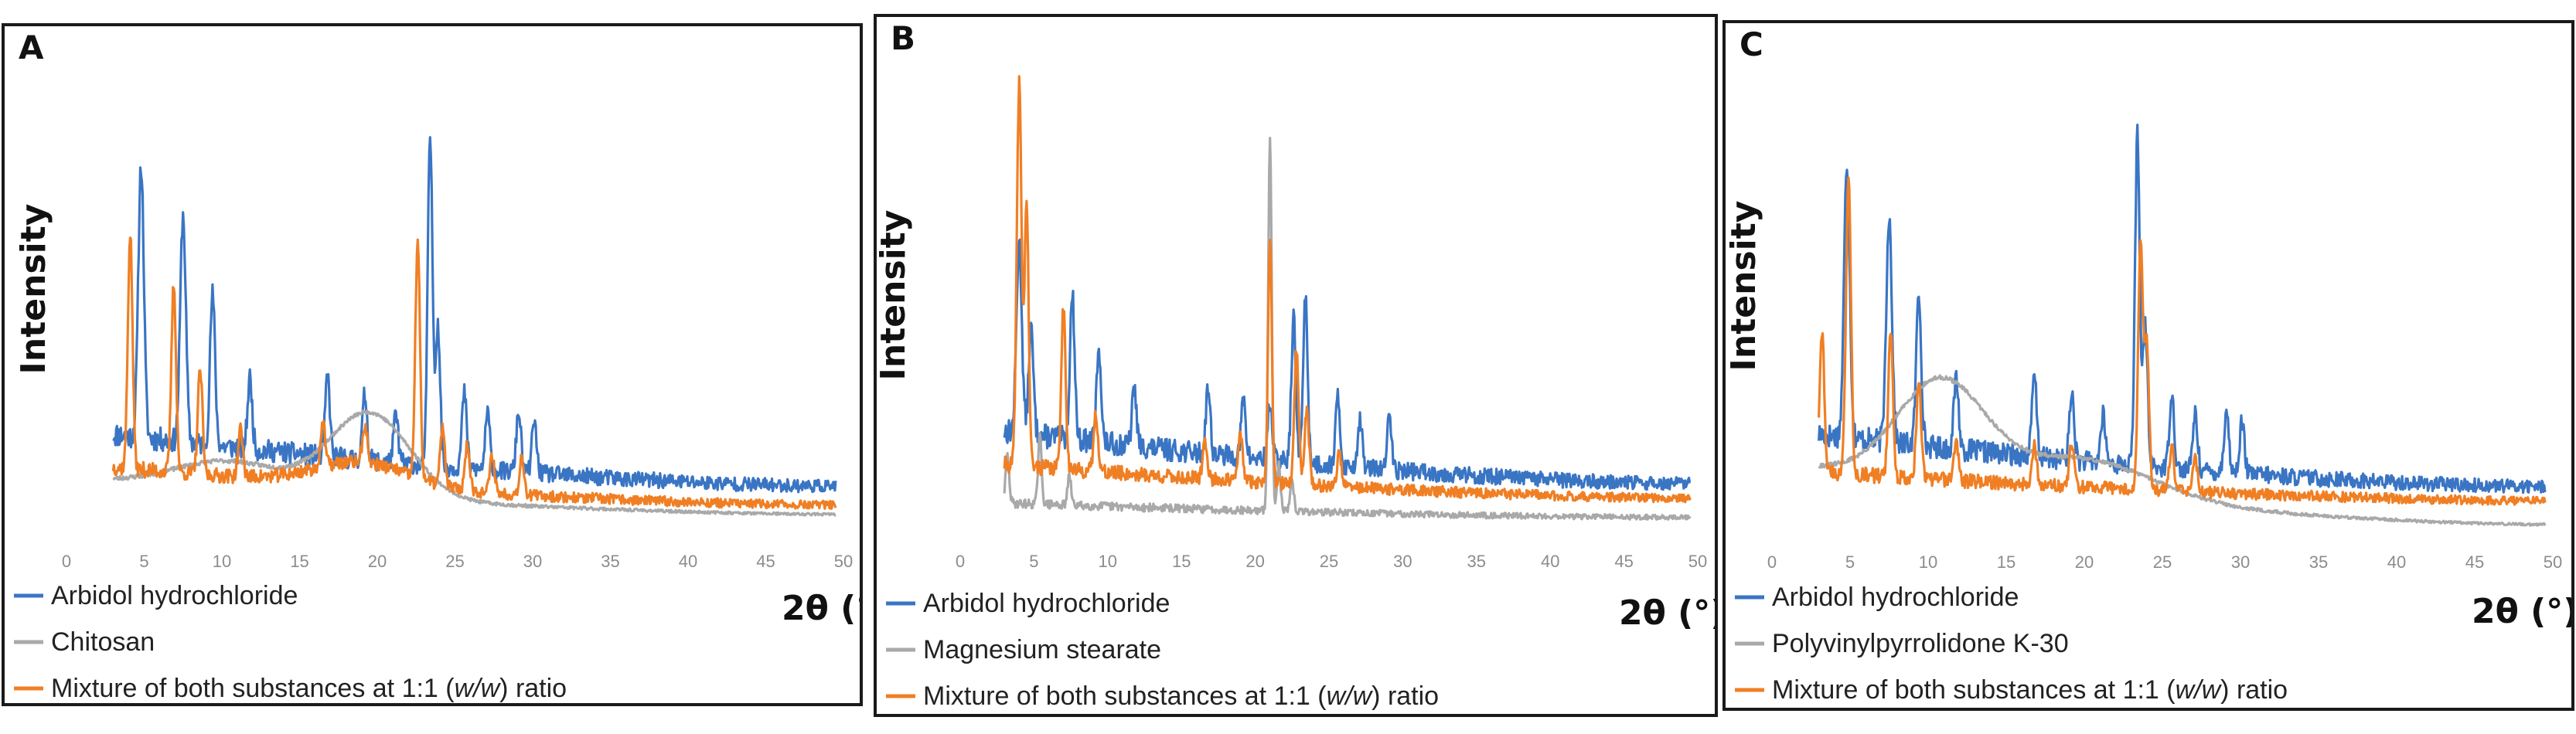 The height and width of the screenshot is (734, 2576). I want to click on panel-letter: C, so click(1751, 44).